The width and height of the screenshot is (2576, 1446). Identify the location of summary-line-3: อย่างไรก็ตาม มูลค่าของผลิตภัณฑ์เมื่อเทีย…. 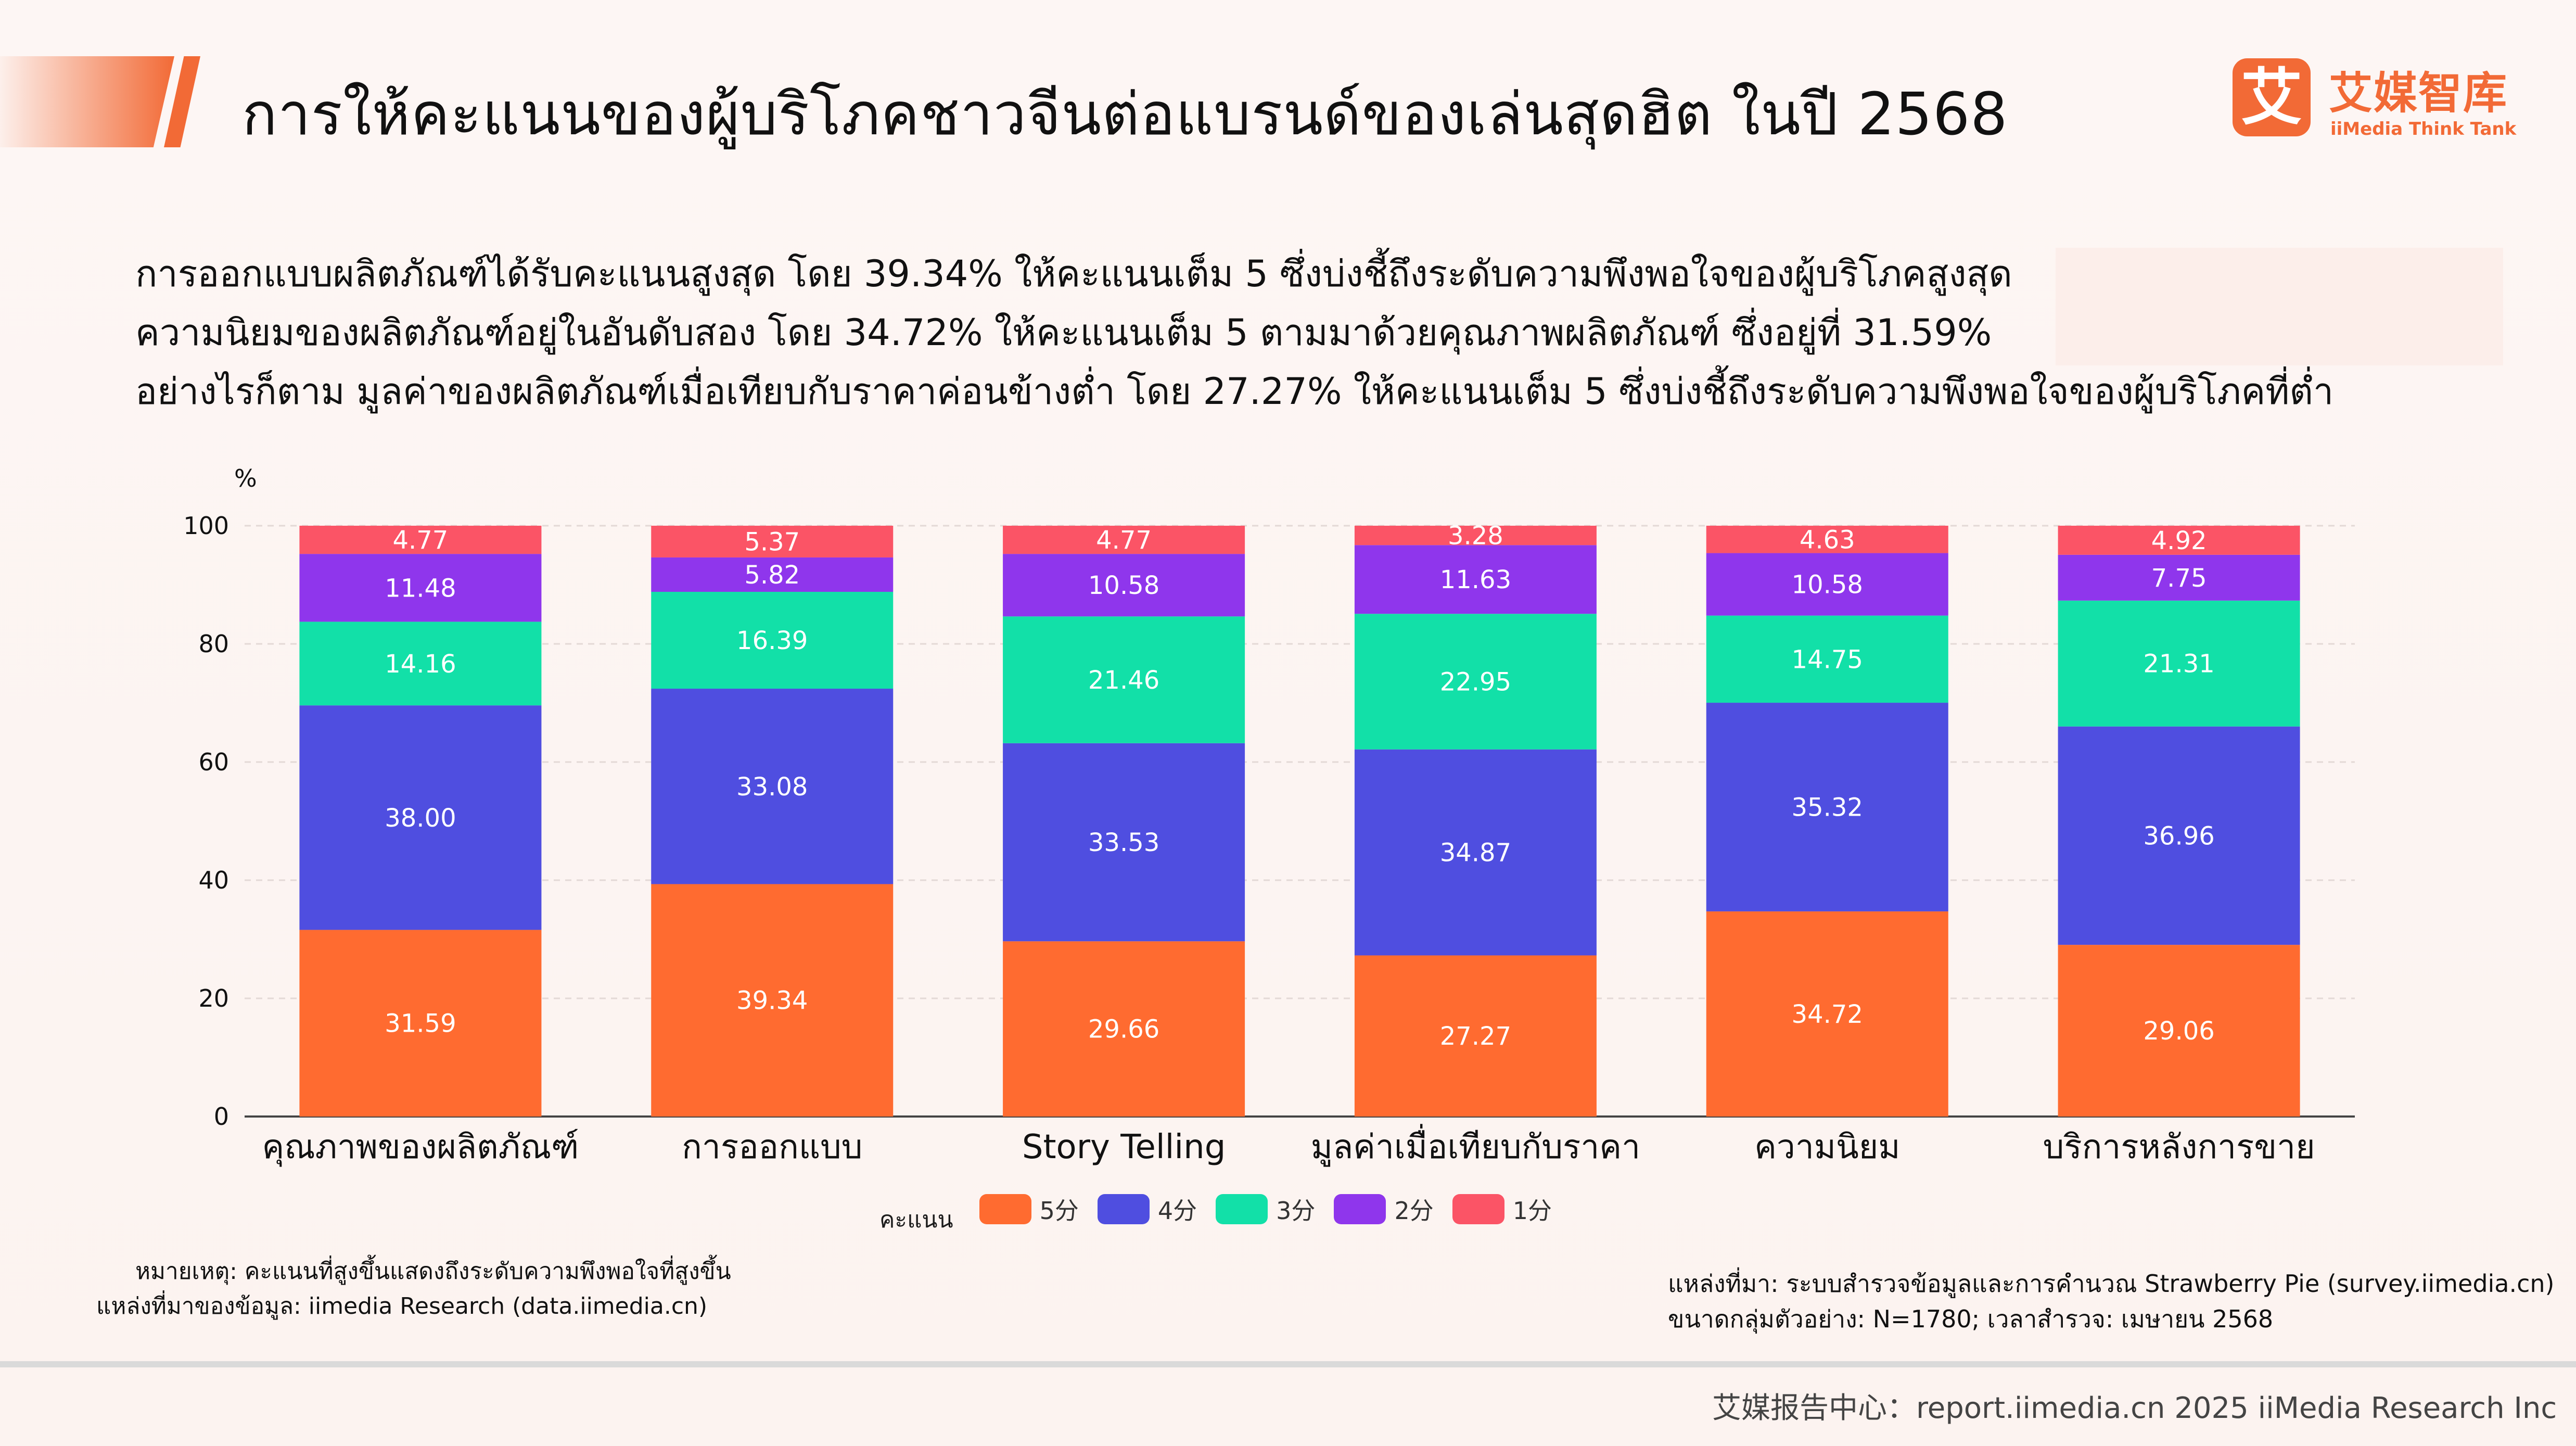
(1234, 391).